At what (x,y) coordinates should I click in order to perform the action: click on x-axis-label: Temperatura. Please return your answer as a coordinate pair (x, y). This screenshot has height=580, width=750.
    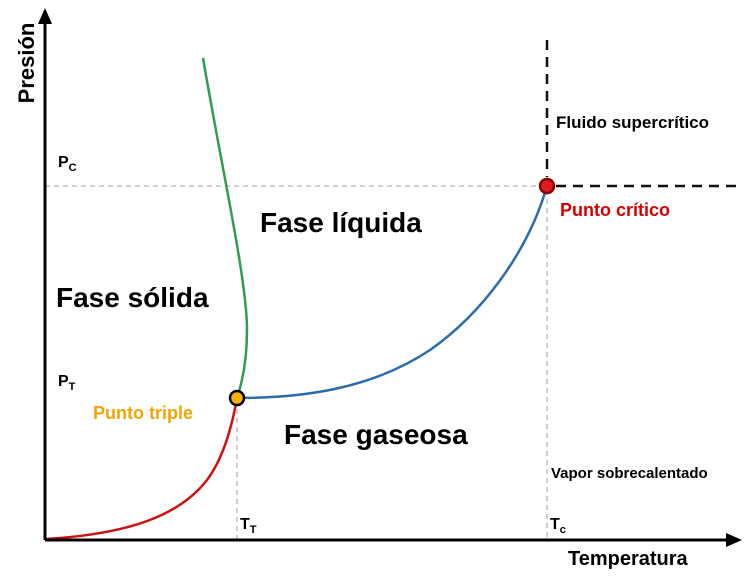
    Looking at the image, I should click on (628, 559).